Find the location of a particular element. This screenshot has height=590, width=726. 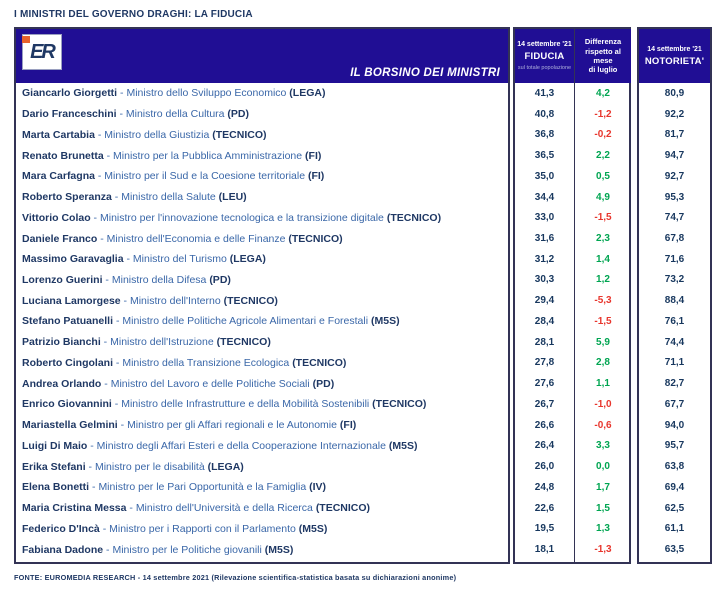

differenza-value: 0,0 is located at coordinates (603, 467).